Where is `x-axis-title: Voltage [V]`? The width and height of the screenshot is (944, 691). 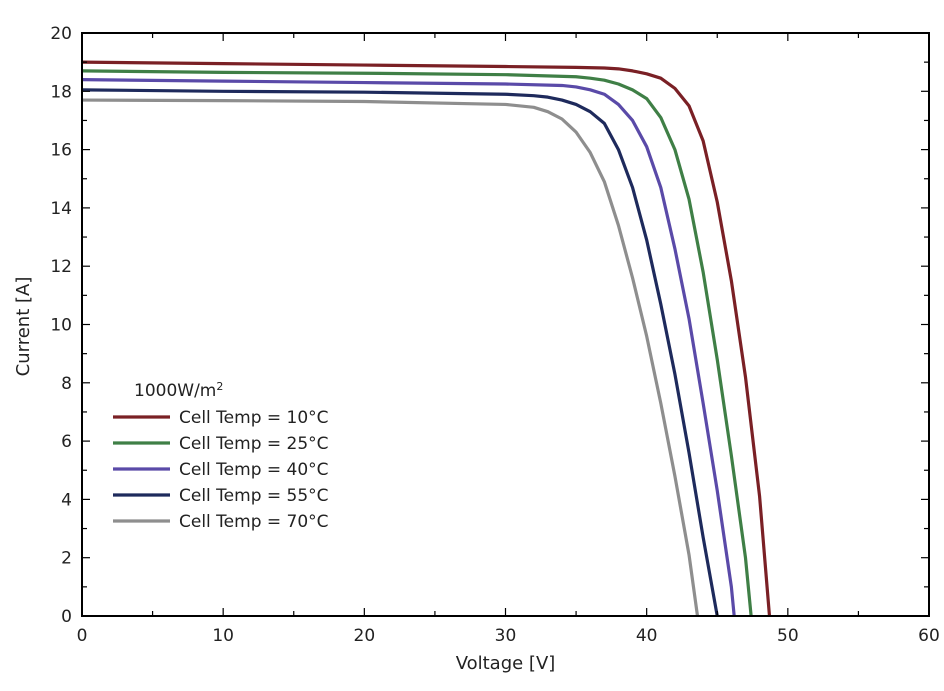
x-axis-title: Voltage [V] is located at coordinates (506, 663).